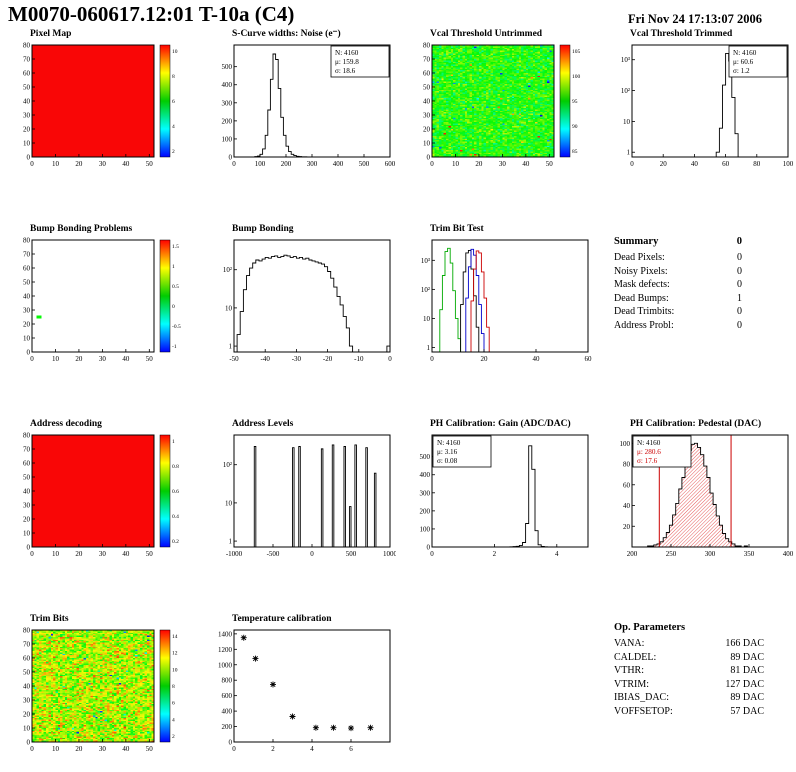 The height and width of the screenshot is (772, 796). Describe the element at coordinates (263, 424) in the screenshot. I see `chart-title: Address Levels` at that location.